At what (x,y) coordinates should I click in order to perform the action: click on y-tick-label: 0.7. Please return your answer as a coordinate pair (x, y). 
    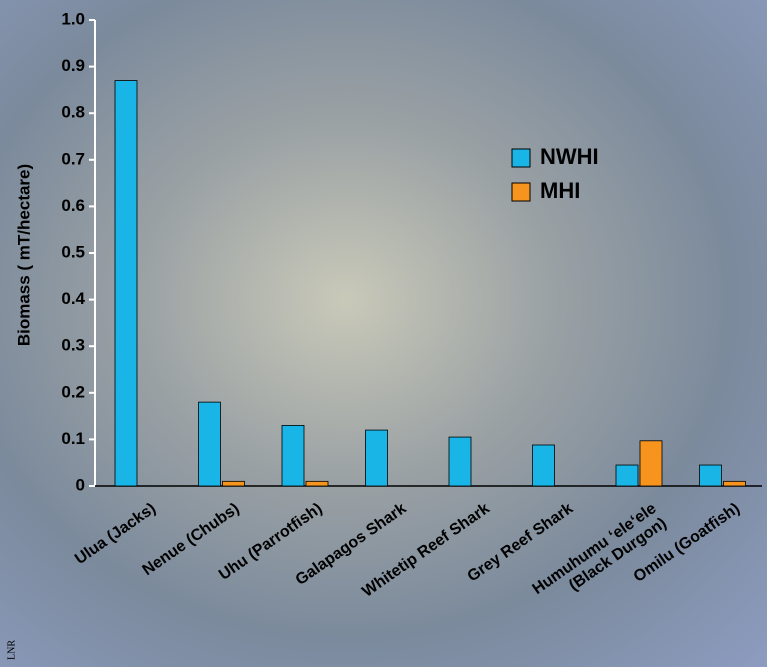
    Looking at the image, I should click on (73, 158).